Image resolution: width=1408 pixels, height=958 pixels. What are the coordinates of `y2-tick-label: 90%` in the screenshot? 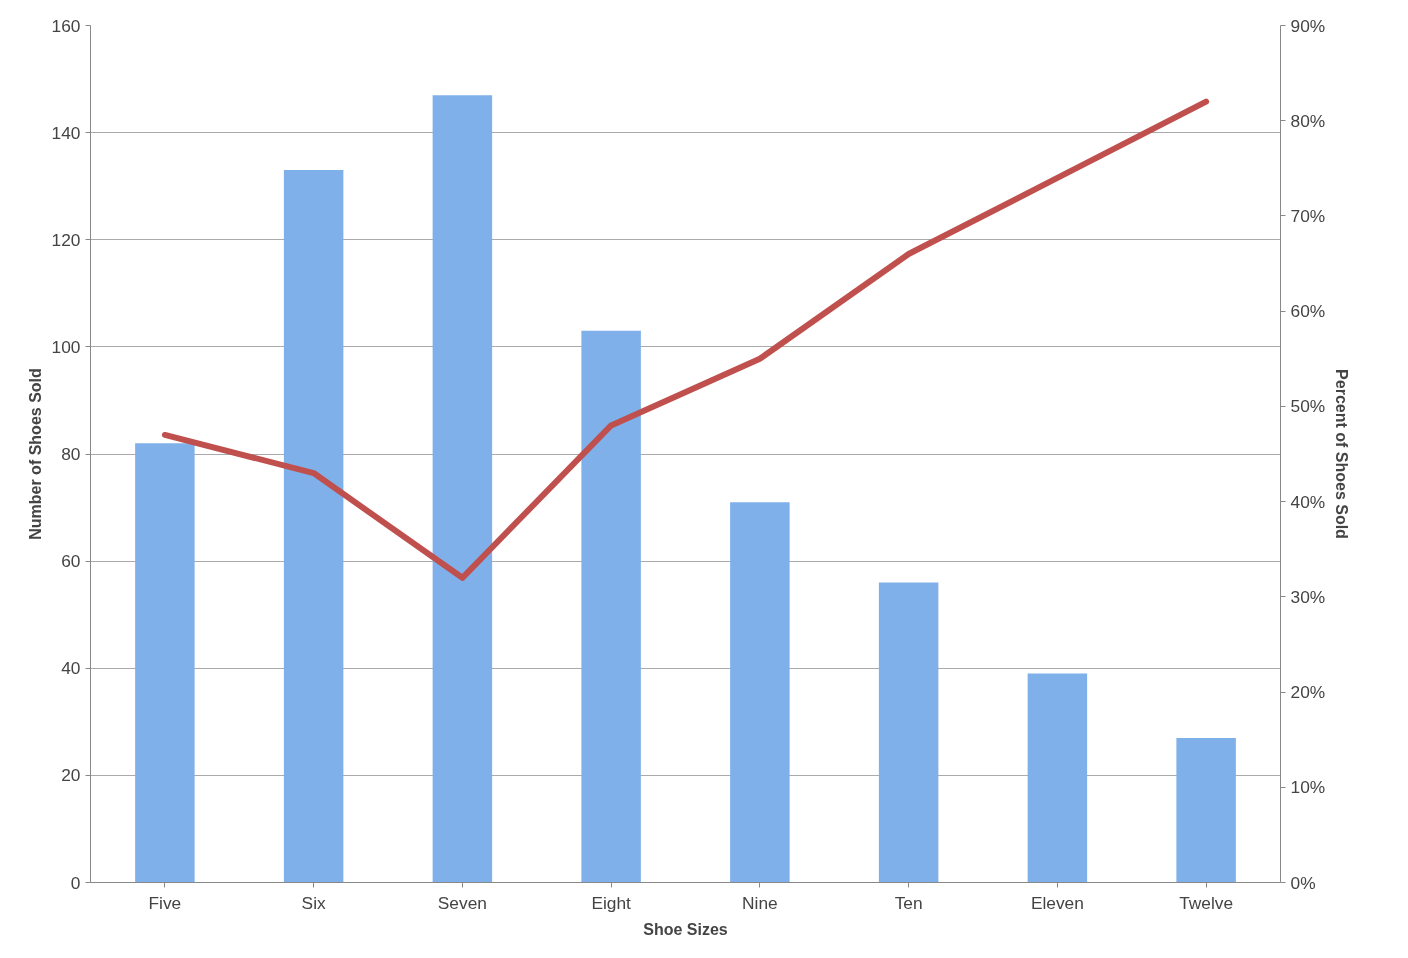 It's located at (1308, 25).